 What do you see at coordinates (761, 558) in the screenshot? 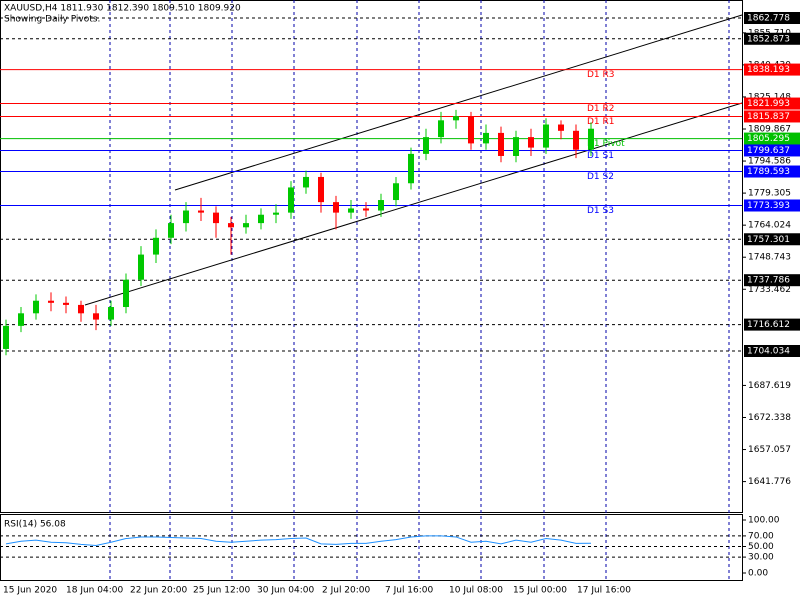
I see `rsi-tick-label: 30.00` at bounding box center [761, 558].